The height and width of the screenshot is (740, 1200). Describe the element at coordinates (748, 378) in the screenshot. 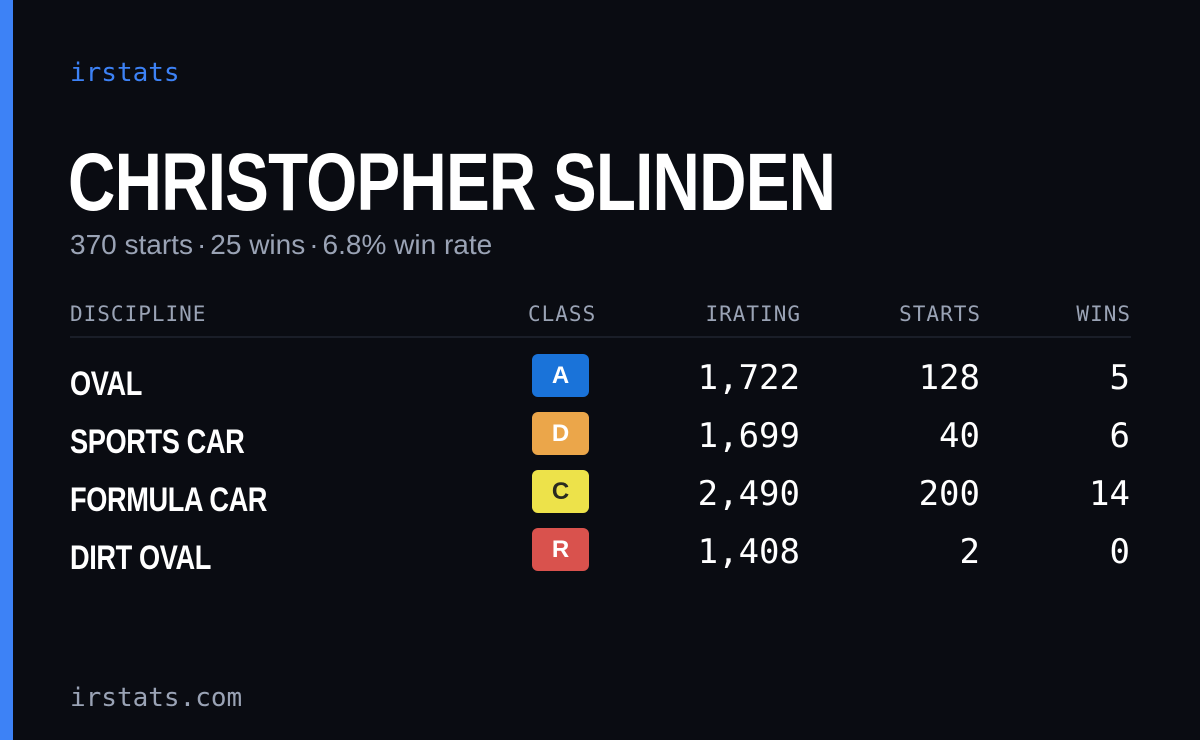

I see `row-irating: 1,722` at that location.